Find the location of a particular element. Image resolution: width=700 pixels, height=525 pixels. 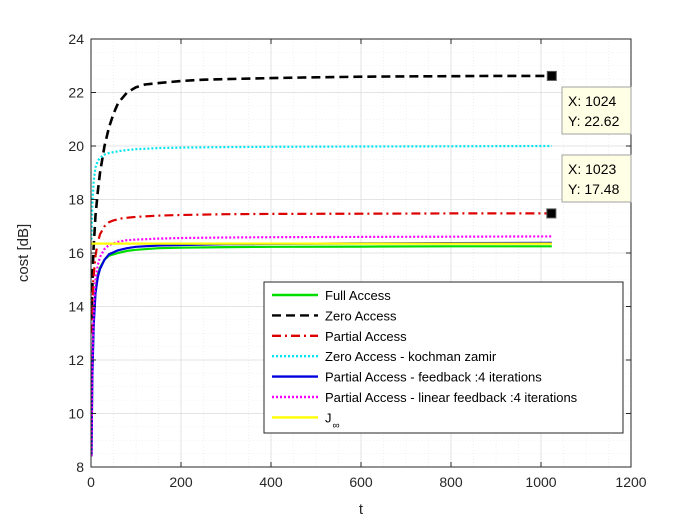

datatip-y-text: Y: 22.62 is located at coordinates (594, 121).